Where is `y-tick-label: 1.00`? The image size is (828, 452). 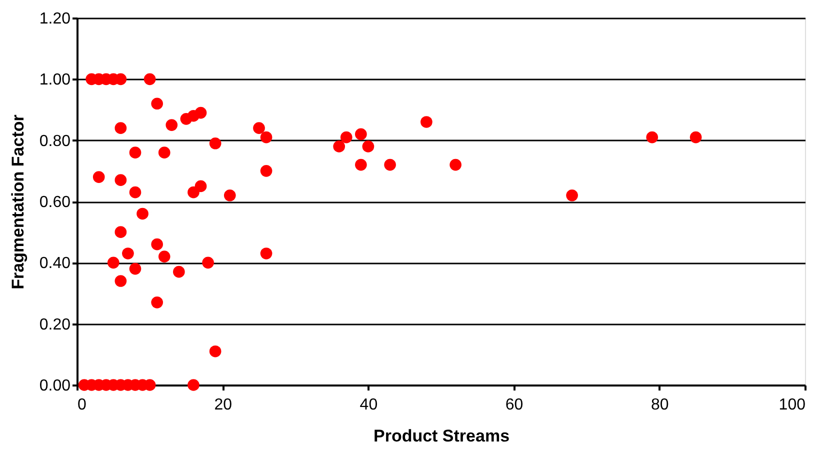 y-tick-label: 1.00 is located at coordinates (55, 80).